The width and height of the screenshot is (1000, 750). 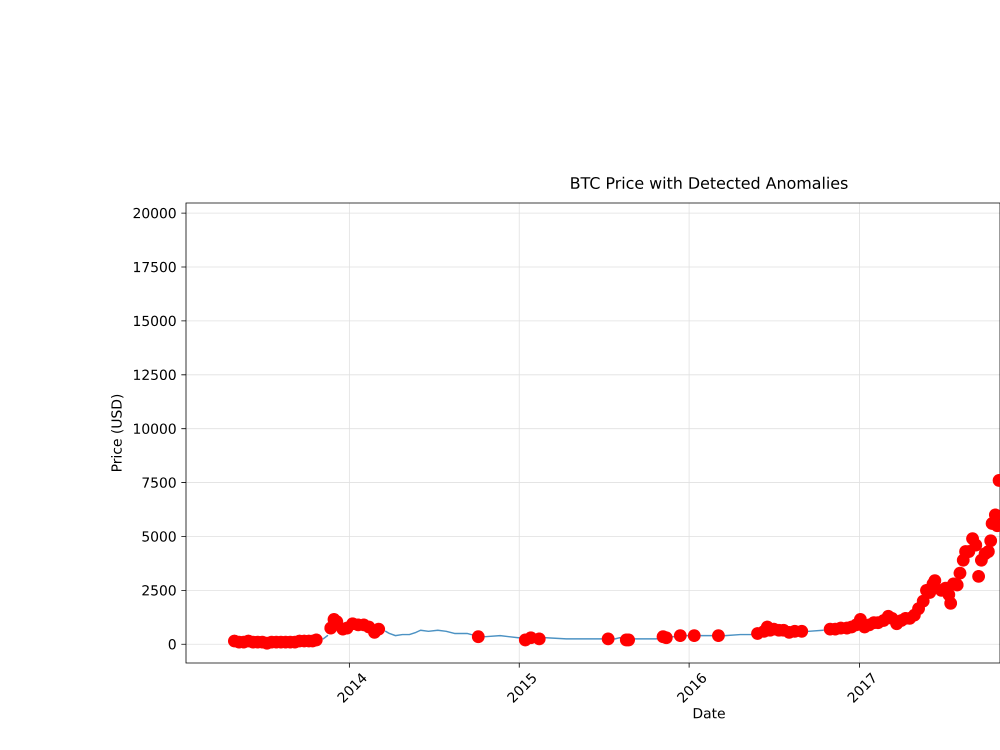 I want to click on y-tick-label: 2500, so click(x=159, y=590).